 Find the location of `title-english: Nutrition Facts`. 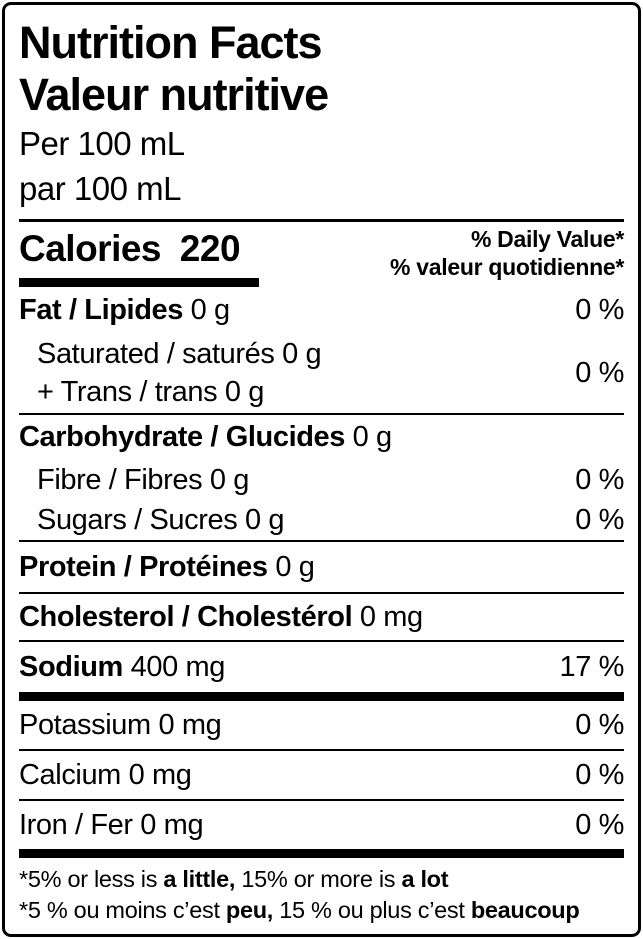

title-english: Nutrition Facts is located at coordinates (171, 42).